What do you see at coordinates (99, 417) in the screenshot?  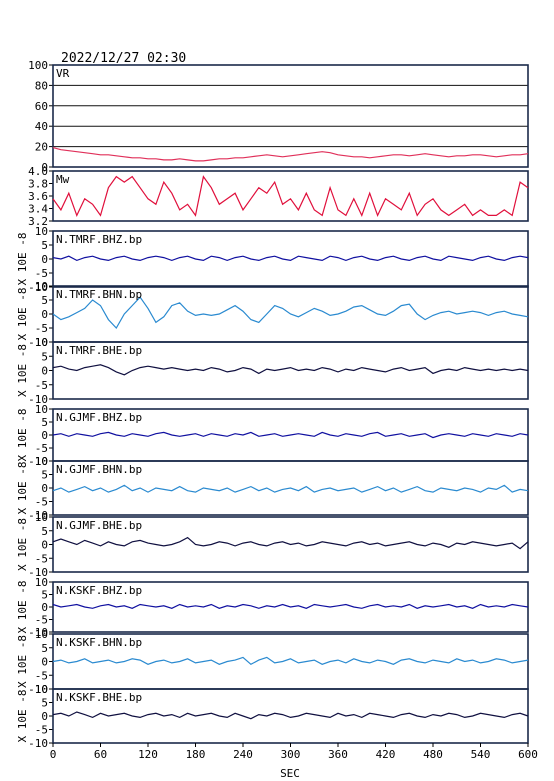 I see `panel-label: N.GJMF.BHZ.bp` at bounding box center [99, 417].